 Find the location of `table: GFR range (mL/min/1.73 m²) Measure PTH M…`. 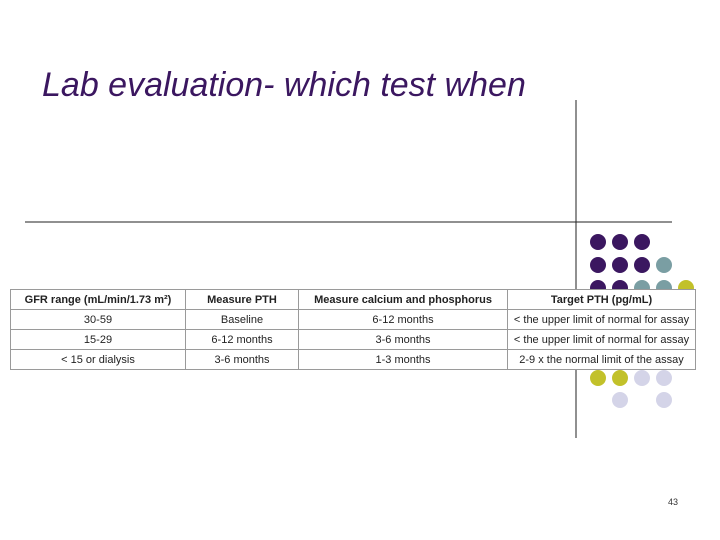

table: GFR range (mL/min/1.73 m²) Measure PTH M… is located at coordinates (353, 329).